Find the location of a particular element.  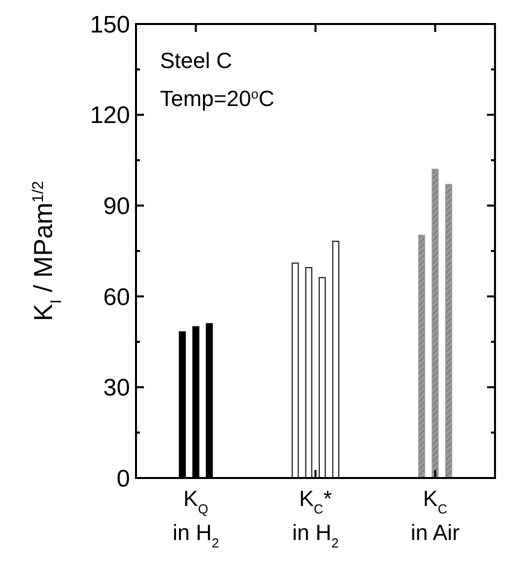

x-tick-label: K$_{C}$* in H$_{2}$ is located at coordinates (315, 518).